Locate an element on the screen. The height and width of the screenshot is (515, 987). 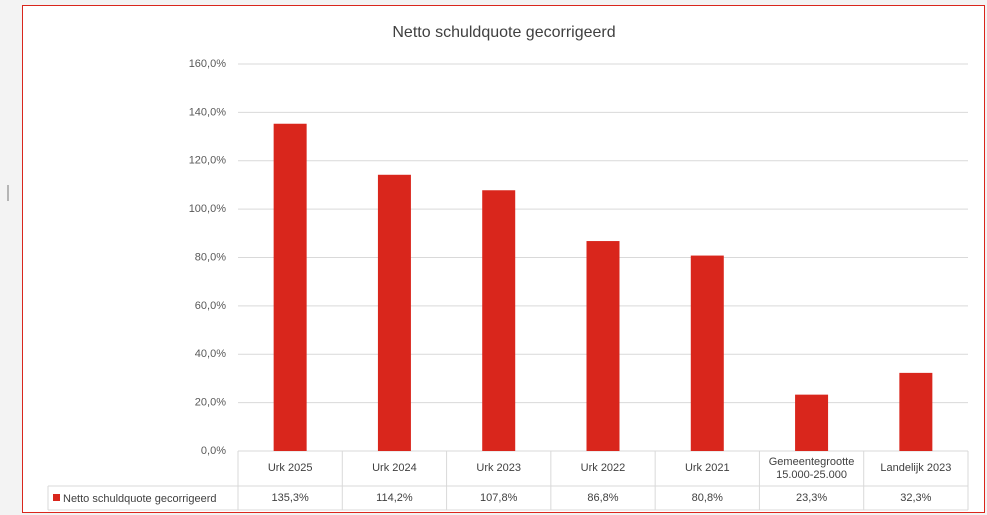
data-table-value-box: 135,3% is located at coordinates (290, 497).